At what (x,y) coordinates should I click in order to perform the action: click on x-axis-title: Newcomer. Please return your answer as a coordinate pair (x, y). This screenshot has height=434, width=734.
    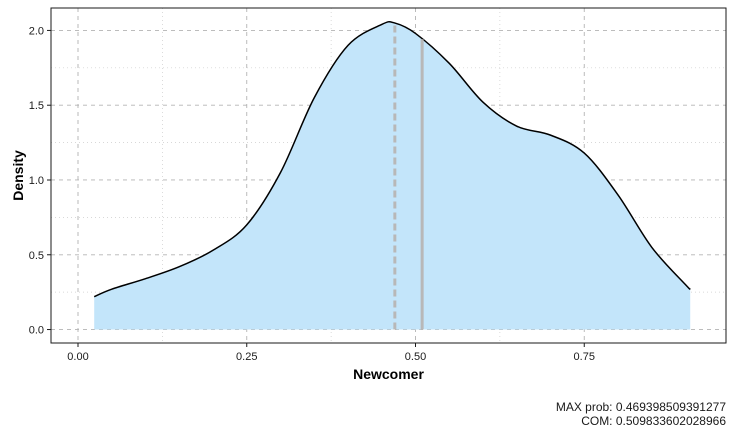
    Looking at the image, I should click on (388, 374).